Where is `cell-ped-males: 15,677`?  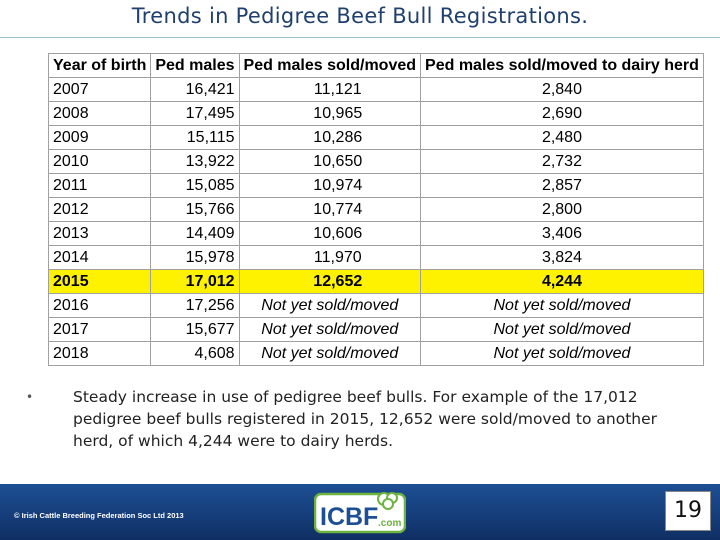
cell-ped-males: 15,677 is located at coordinates (195, 329).